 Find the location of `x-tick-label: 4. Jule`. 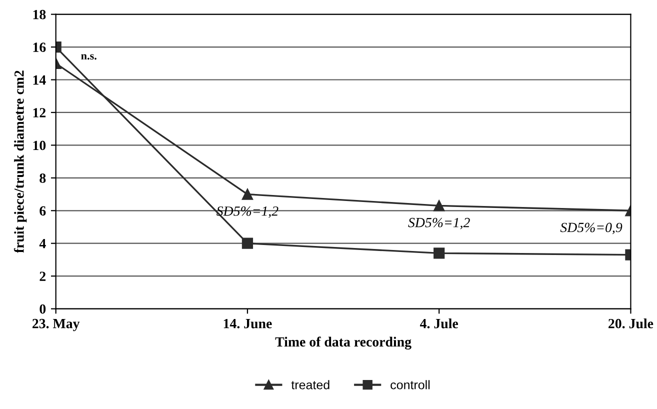

x-tick-label: 4. Jule is located at coordinates (439, 323).